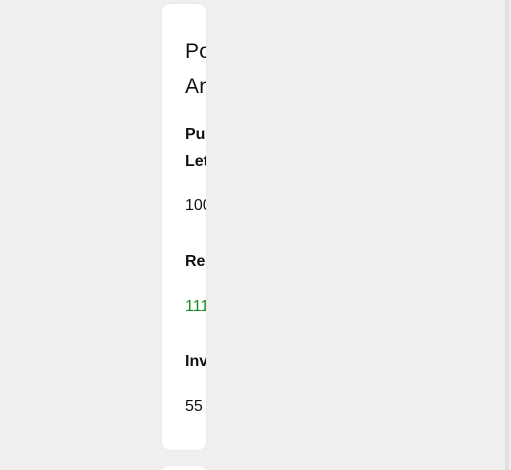 This screenshot has width=511, height=470. Describe the element at coordinates (195, 69) in the screenshot. I see `card-title: Po An` at that location.